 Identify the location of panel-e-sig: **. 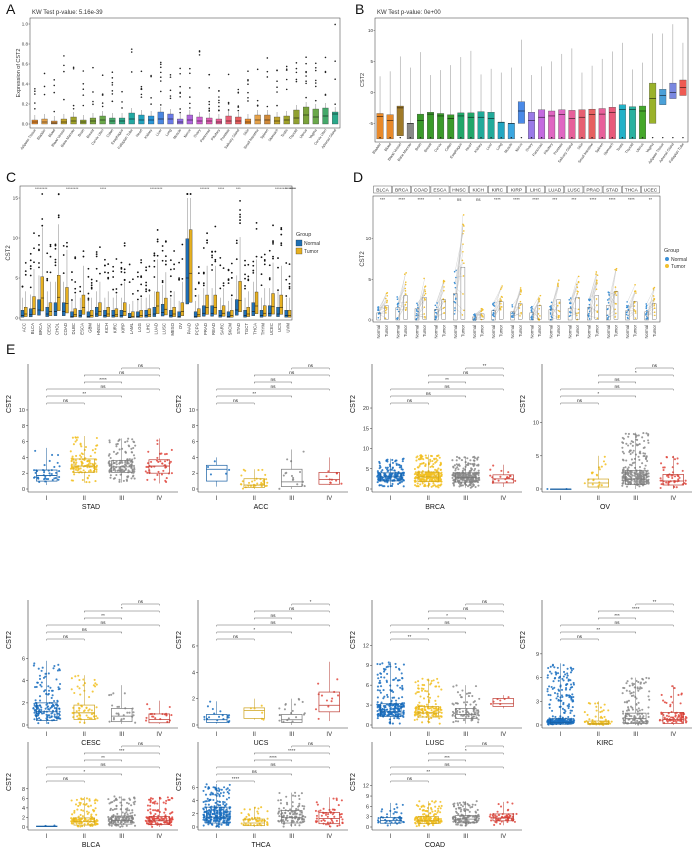
(410, 637).